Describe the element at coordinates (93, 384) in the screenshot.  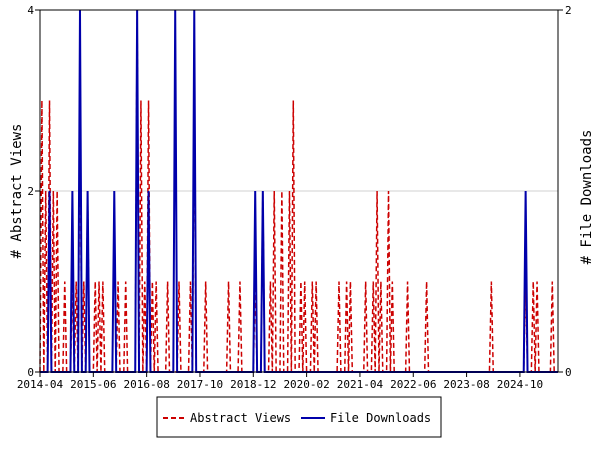
I see `x-tick-label: 2015-06` at that location.